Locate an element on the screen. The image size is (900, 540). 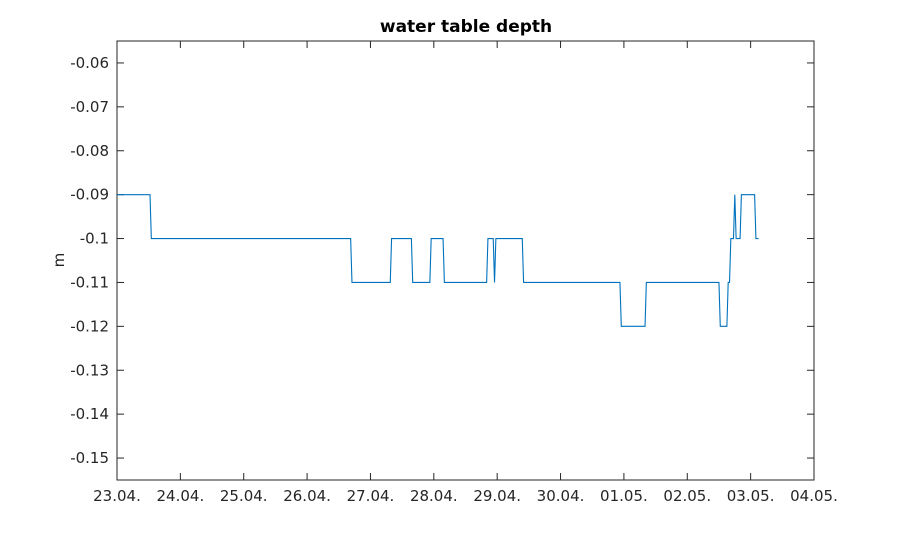
x-tick-label: 30.04. is located at coordinates (561, 496).